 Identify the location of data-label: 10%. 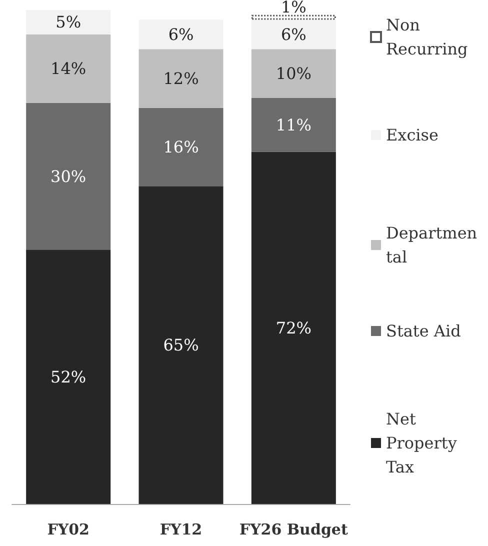
(294, 74).